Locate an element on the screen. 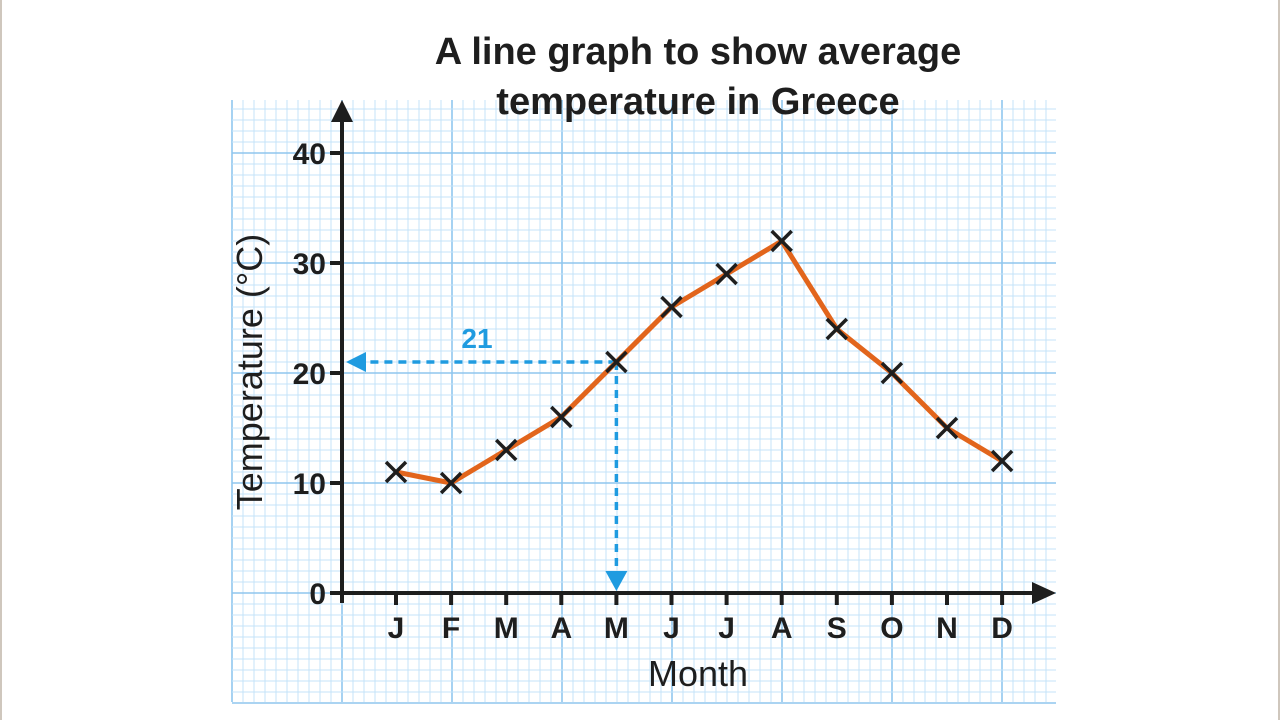 The image size is (1280, 720). chart-title-line-2: temperature in Greece is located at coordinates (697, 102).